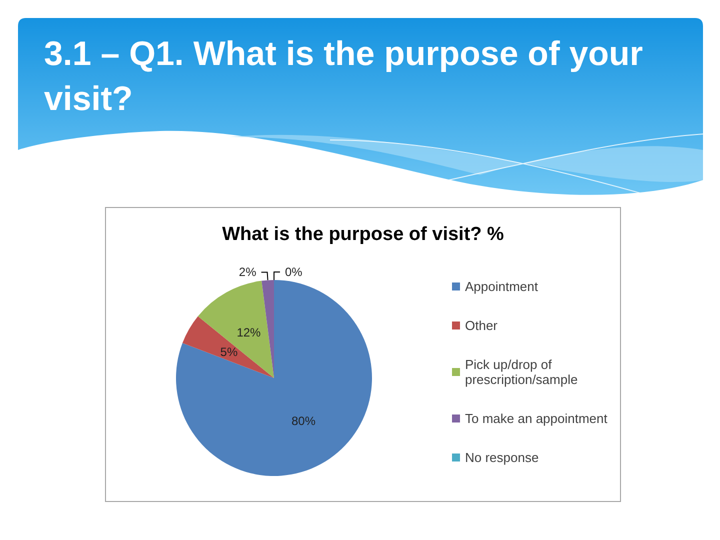  Describe the element at coordinates (247, 272) in the screenshot. I see `data-label: 2%` at that location.